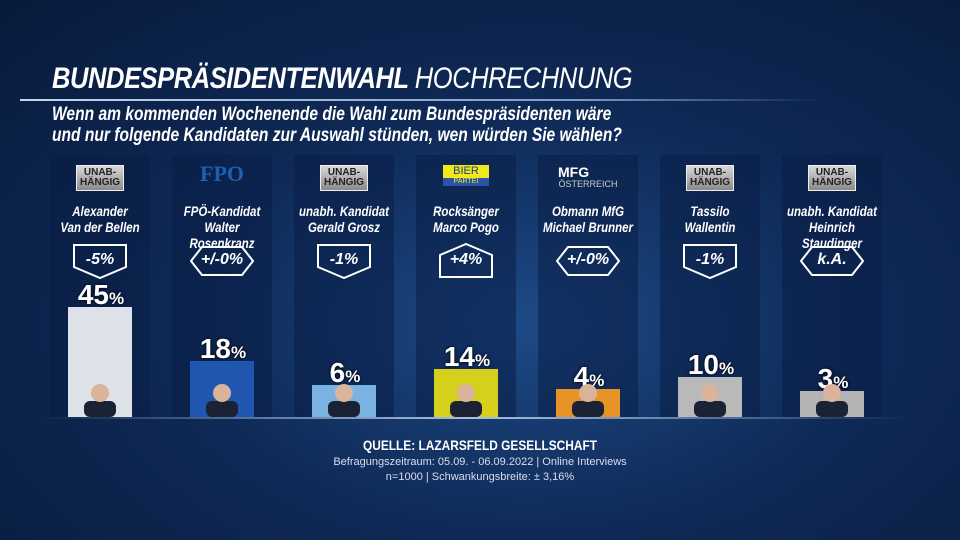 The width and height of the screenshot is (960, 540). I want to click on bar-value-label: 4%, so click(589, 376).